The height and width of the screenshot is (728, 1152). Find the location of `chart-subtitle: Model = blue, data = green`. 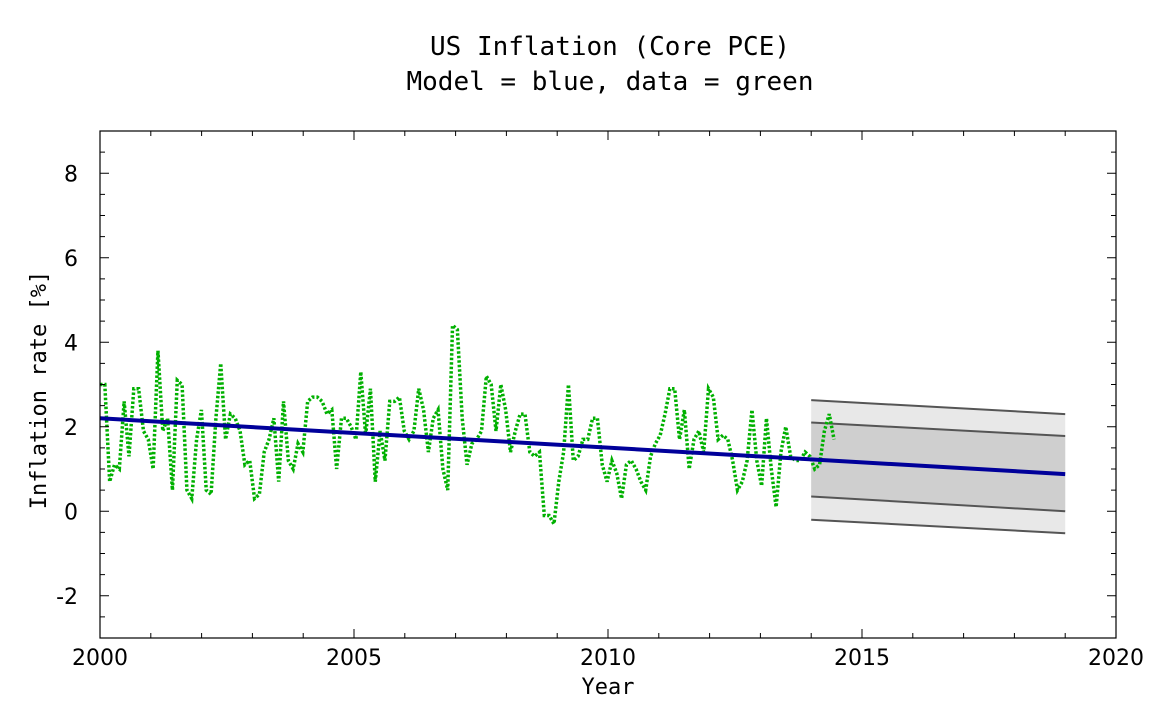

chart-subtitle: Model = blue, data = green is located at coordinates (610, 82).